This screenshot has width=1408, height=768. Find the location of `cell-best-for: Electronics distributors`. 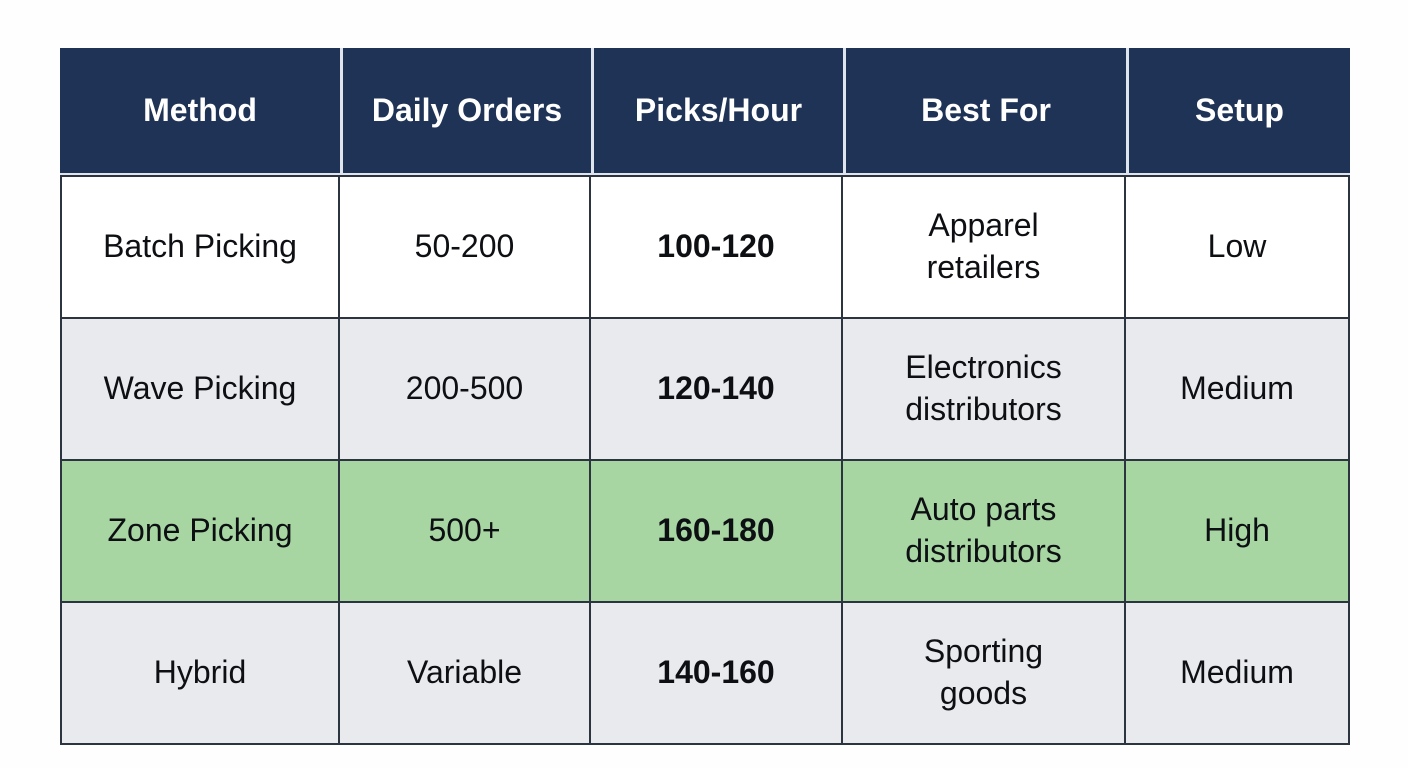

cell-best-for: Electronics distributors is located at coordinates (984, 390).